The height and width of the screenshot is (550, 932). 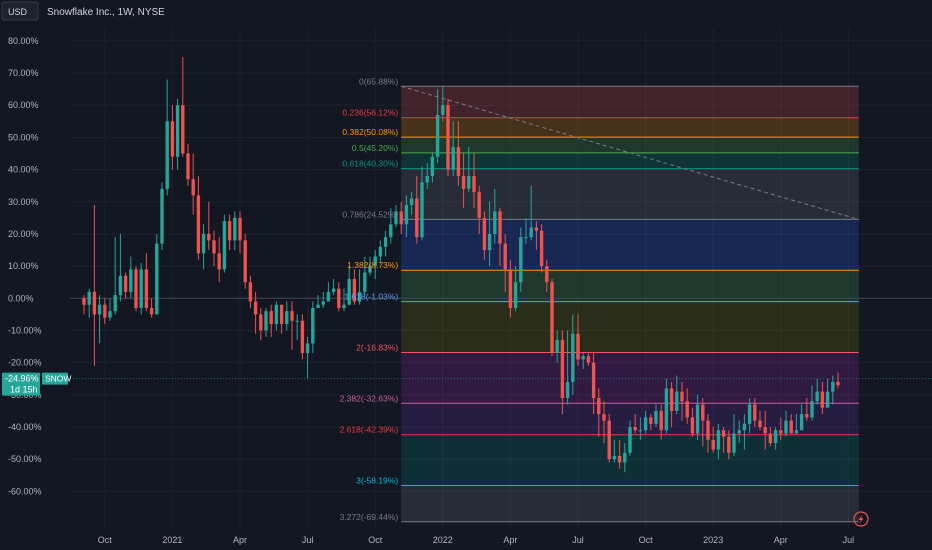 I want to click on lightning-bolt-icon, so click(x=861, y=519).